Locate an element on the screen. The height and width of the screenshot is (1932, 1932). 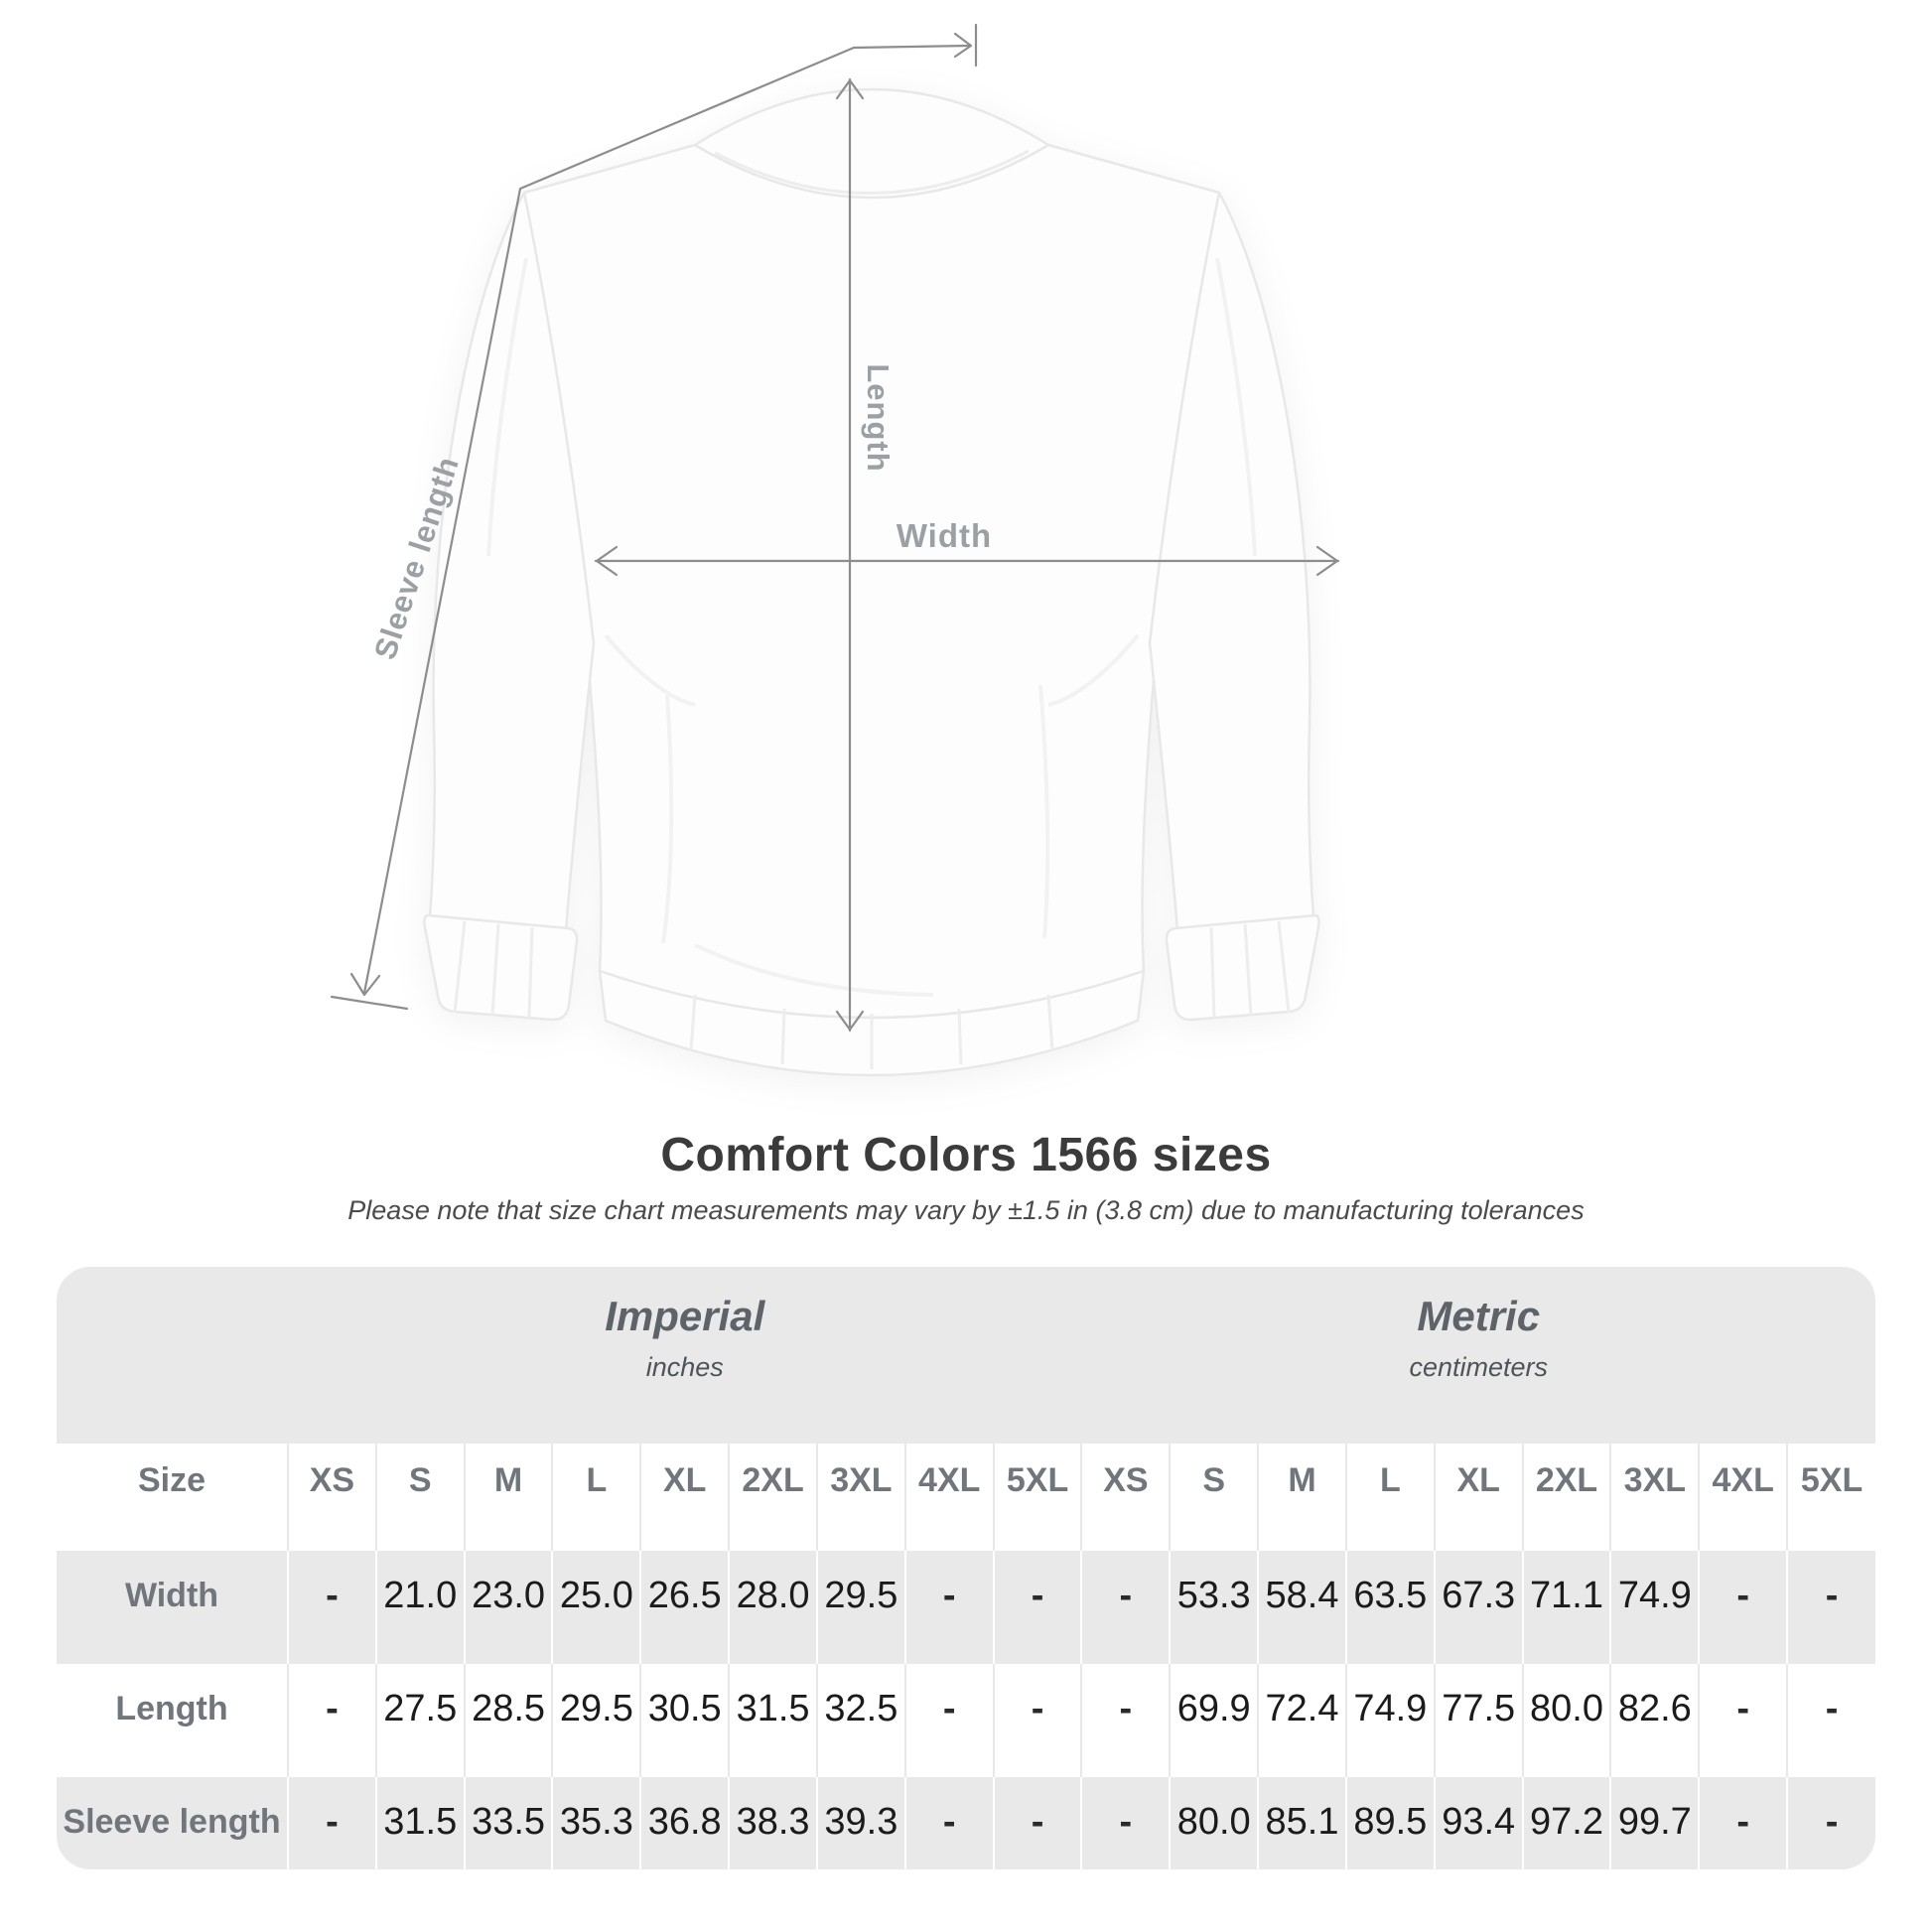
metric-size-header-s: S is located at coordinates (1214, 1497).